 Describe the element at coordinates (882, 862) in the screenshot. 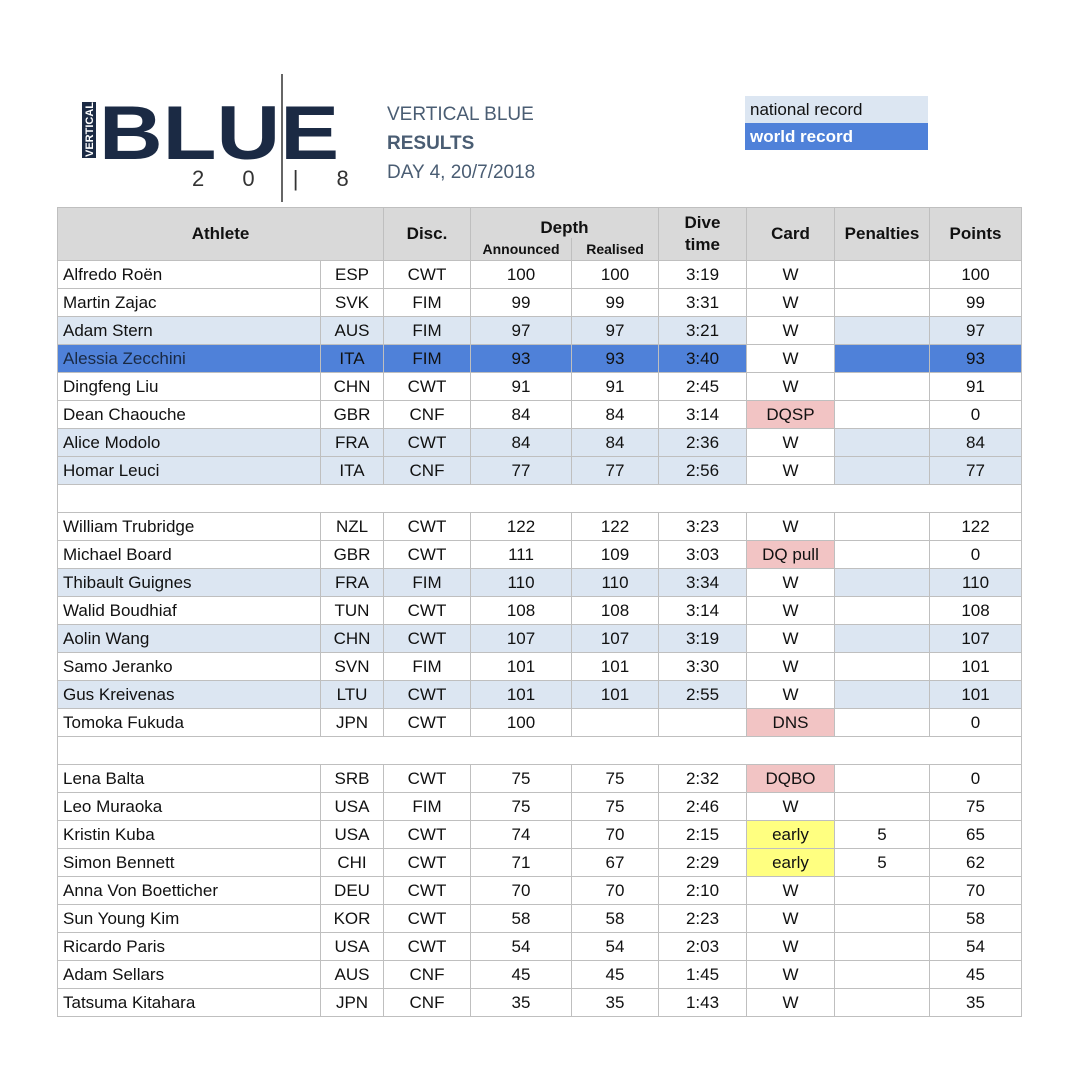

I see `penalties-cell: 5` at that location.